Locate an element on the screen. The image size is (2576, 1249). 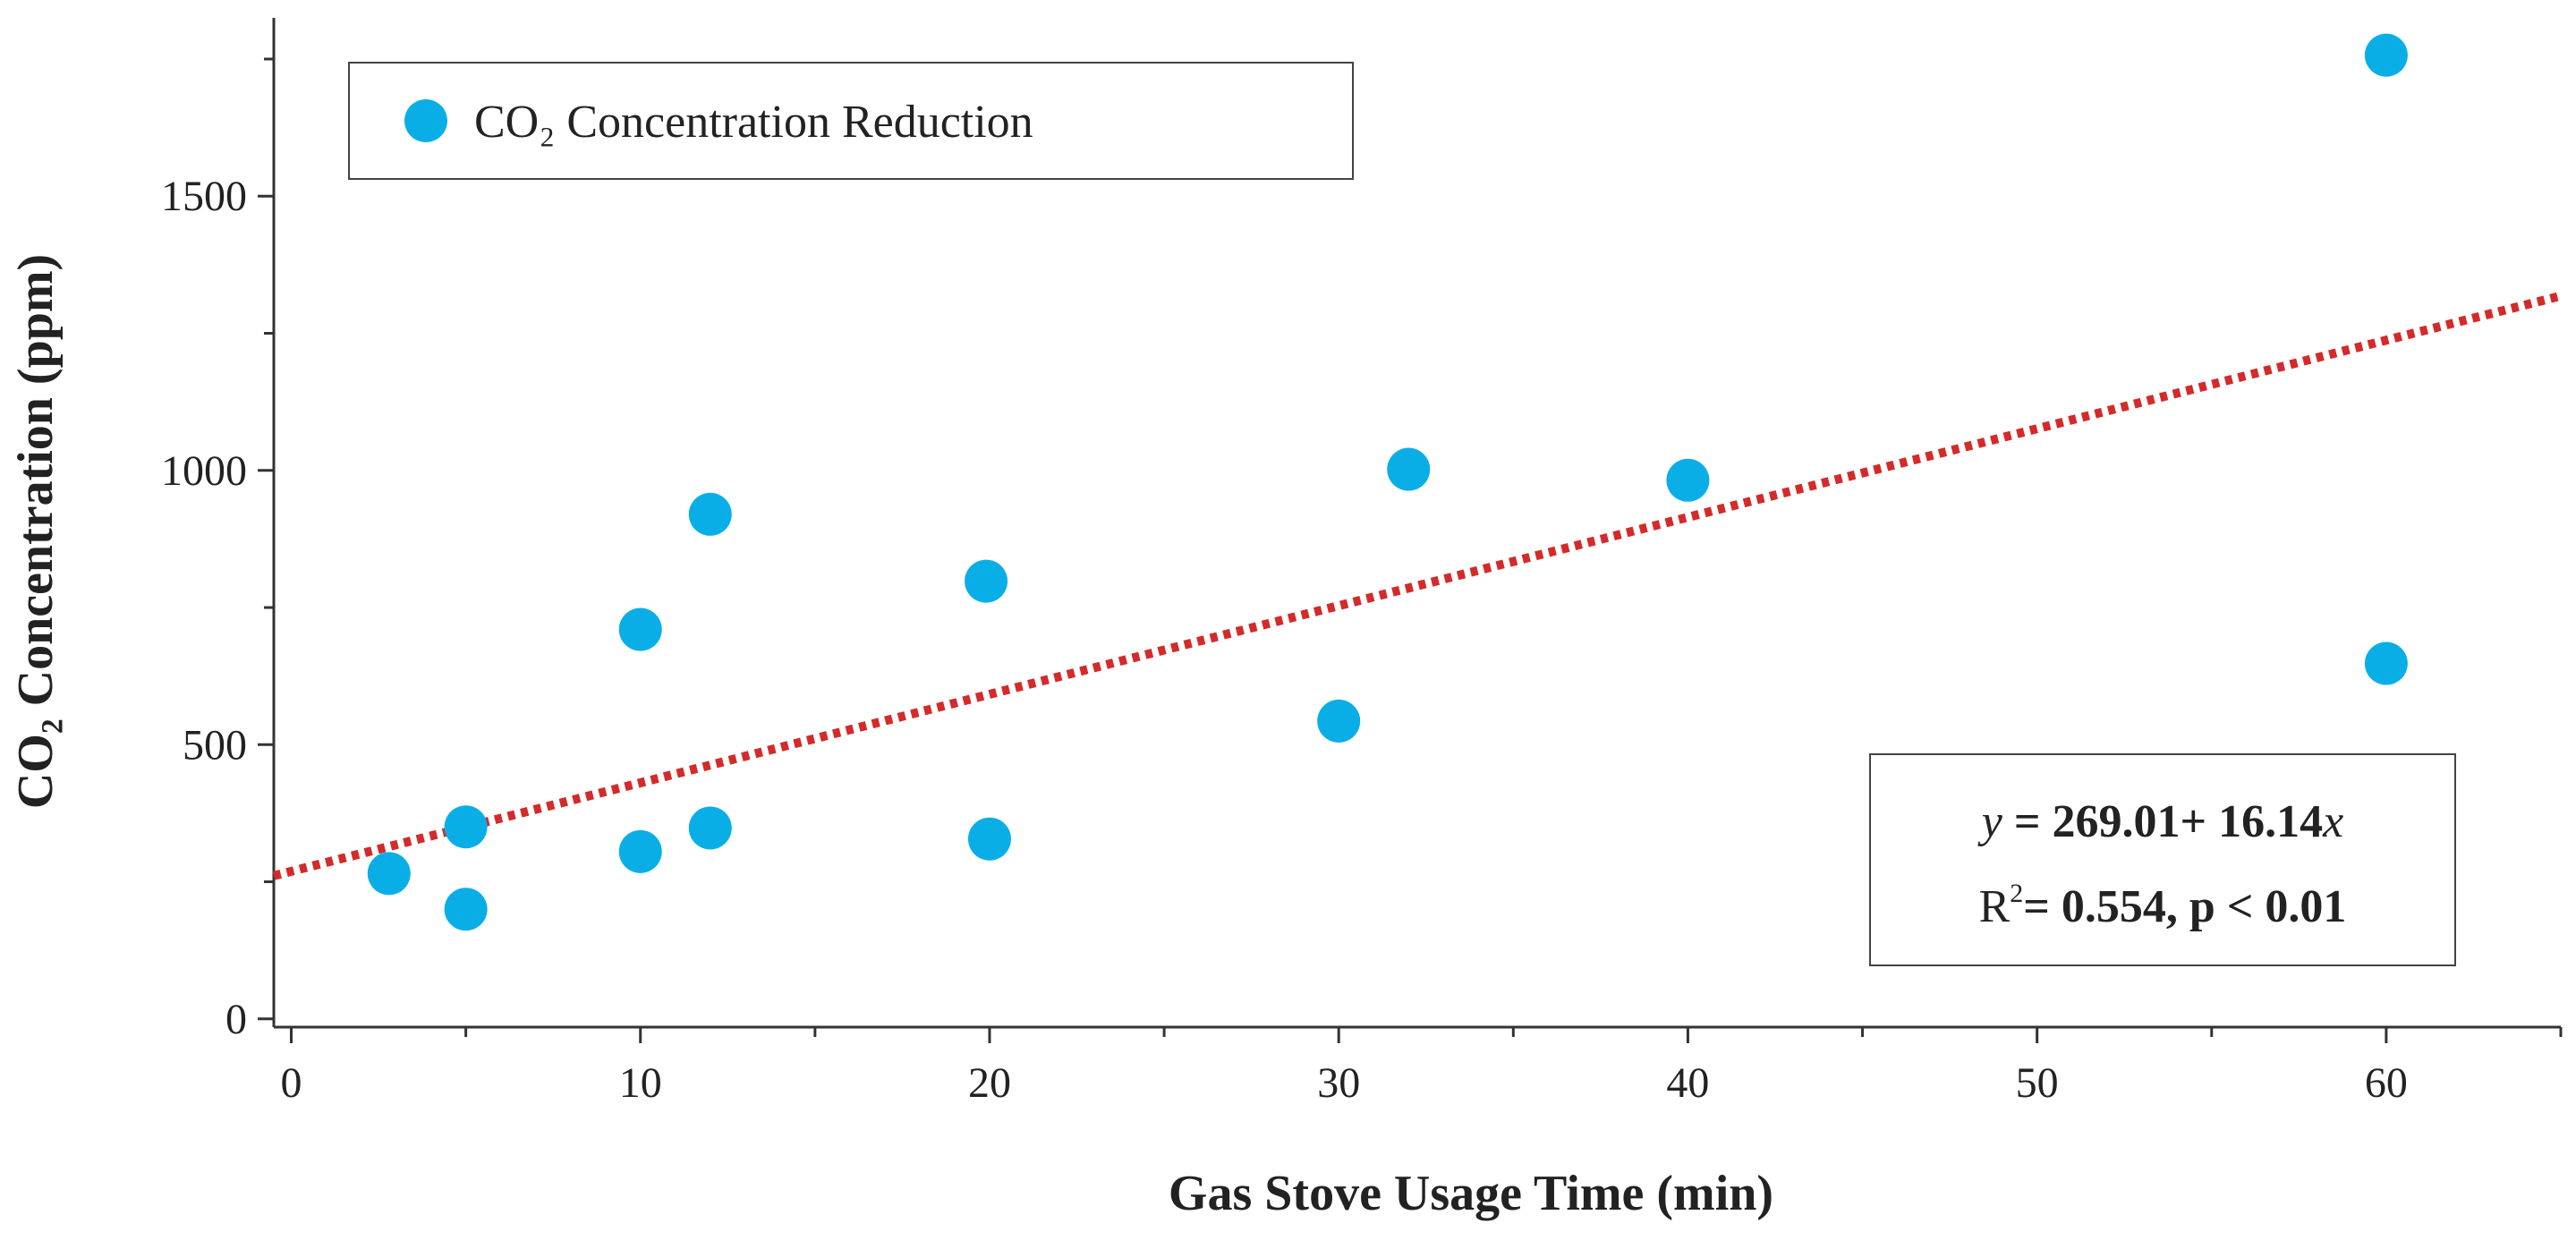
x-tick-label: 40 is located at coordinates (1687, 1083).